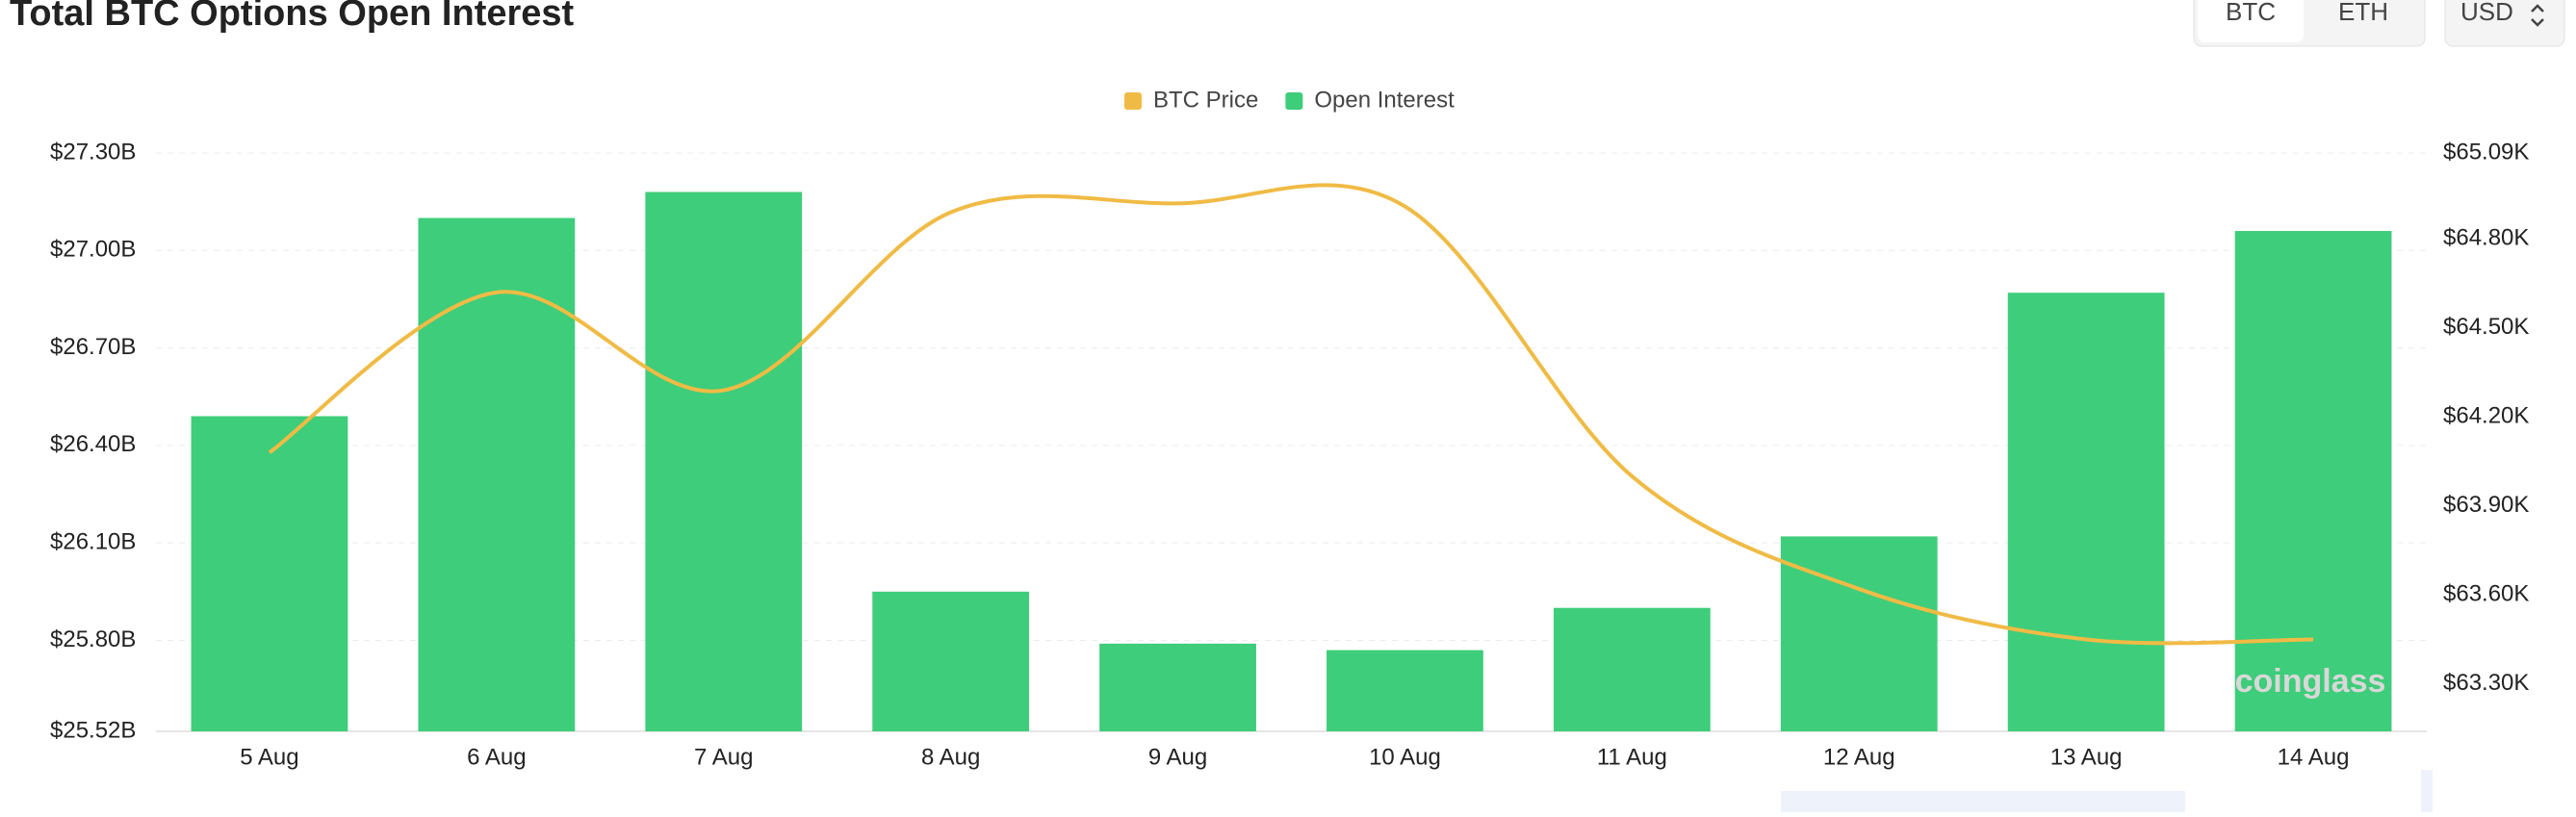 The width and height of the screenshot is (2576, 817). I want to click on y2-tick-label: $64.50K, so click(2486, 327).